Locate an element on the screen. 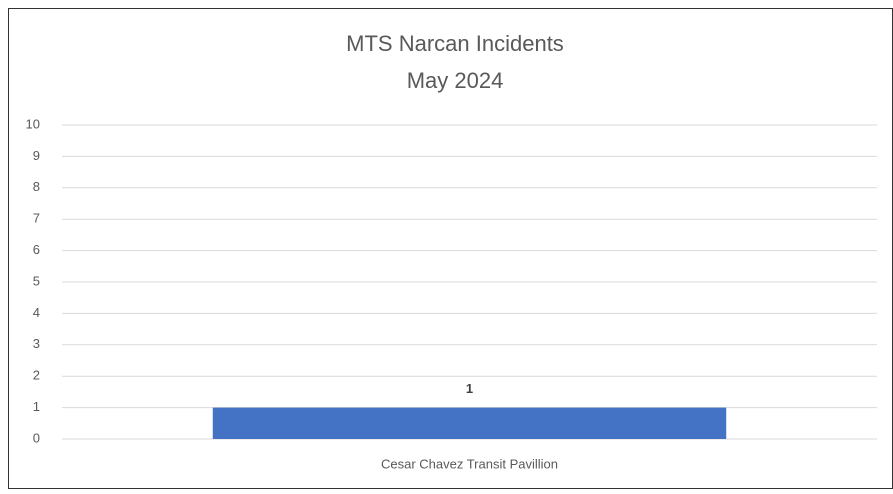  y-tick-label: 2 is located at coordinates (36, 375).